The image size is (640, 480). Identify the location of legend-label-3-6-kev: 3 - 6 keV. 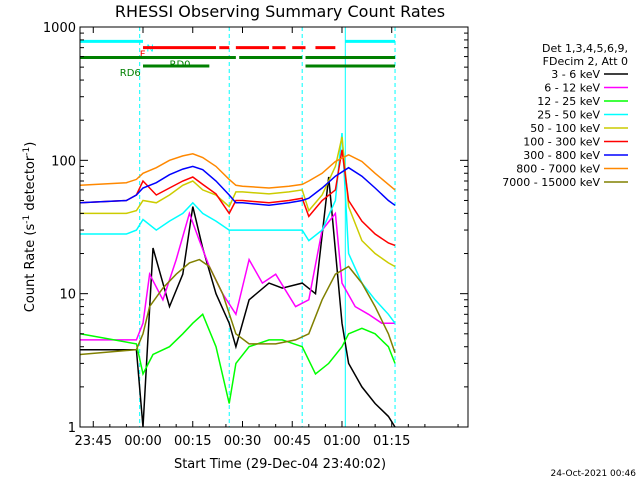
(575, 74).